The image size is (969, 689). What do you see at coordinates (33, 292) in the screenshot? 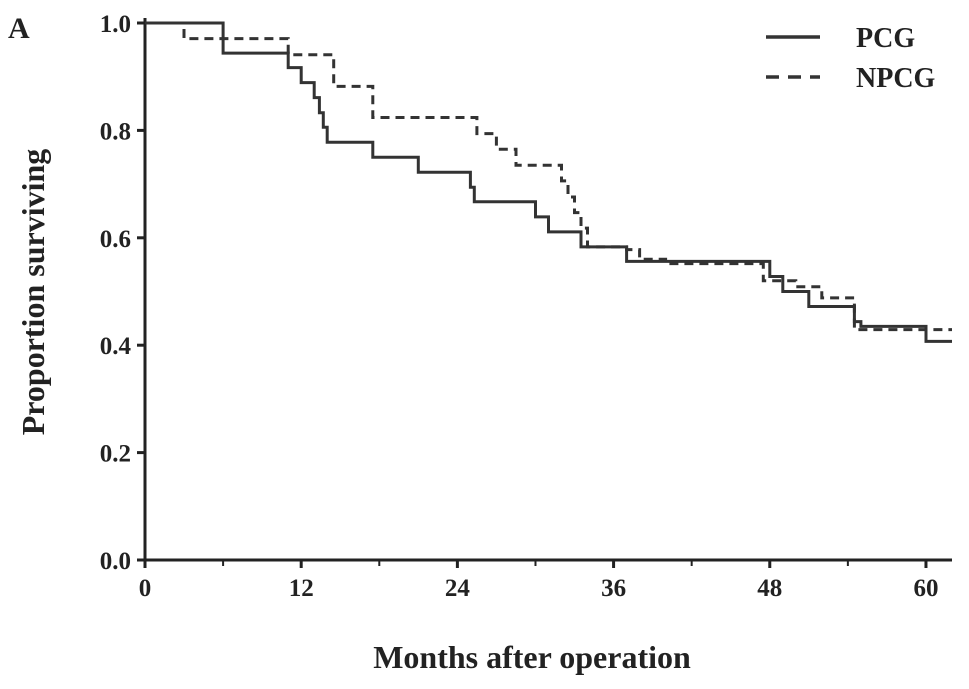
I see `y-axis-title: Proportion surviving` at bounding box center [33, 292].